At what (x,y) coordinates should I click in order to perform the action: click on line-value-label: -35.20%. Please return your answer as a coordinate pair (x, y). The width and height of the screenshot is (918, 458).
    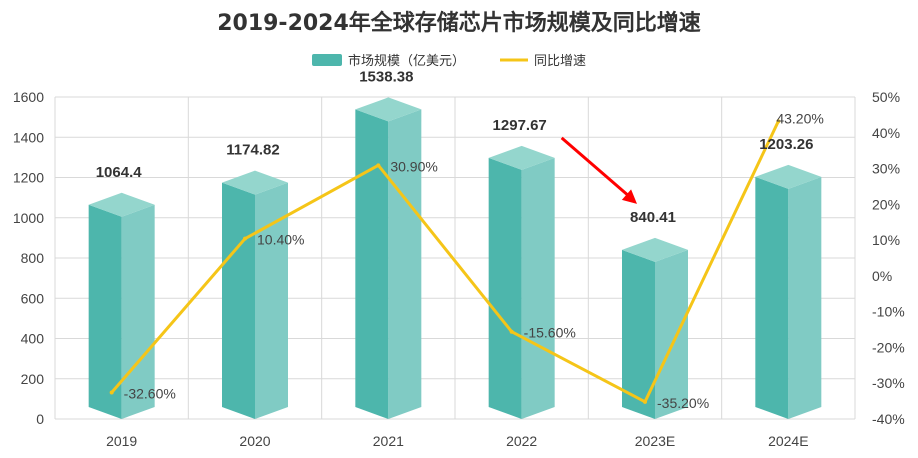
    Looking at the image, I should click on (683, 403).